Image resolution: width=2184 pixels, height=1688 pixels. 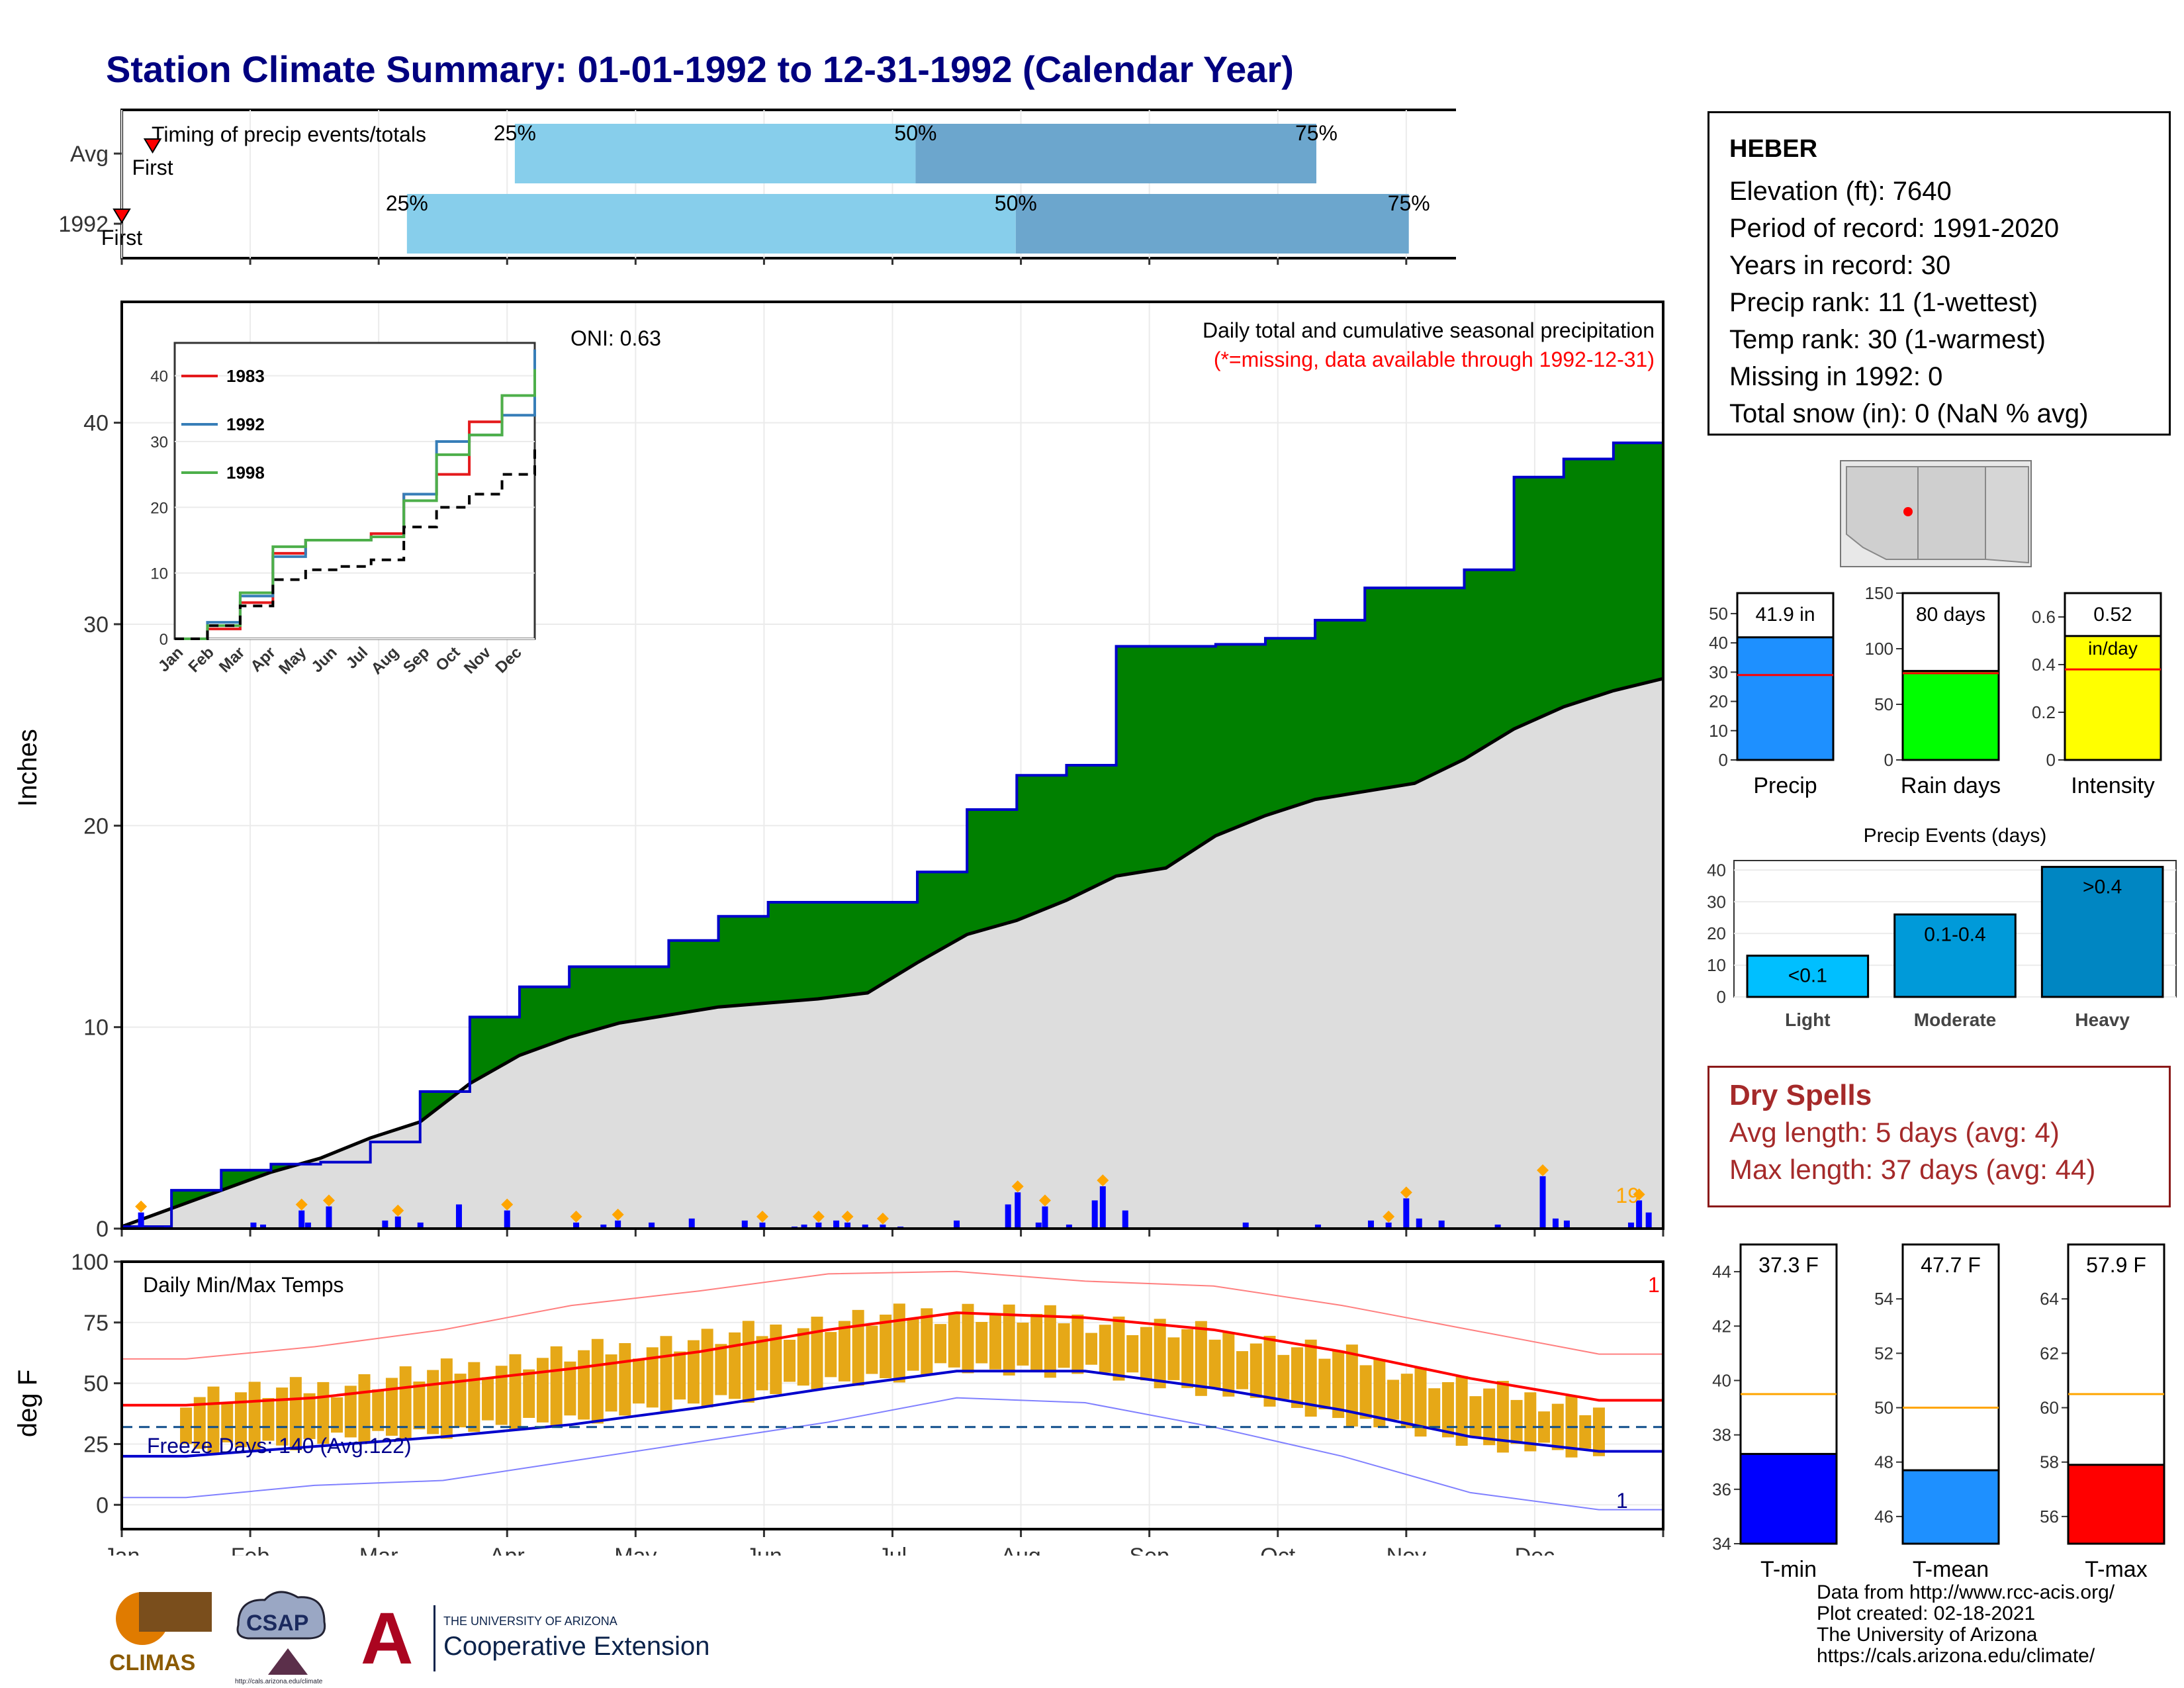 What do you see at coordinates (289, 134) in the screenshot?
I see `timing-heading: Timing of precip events/totals` at bounding box center [289, 134].